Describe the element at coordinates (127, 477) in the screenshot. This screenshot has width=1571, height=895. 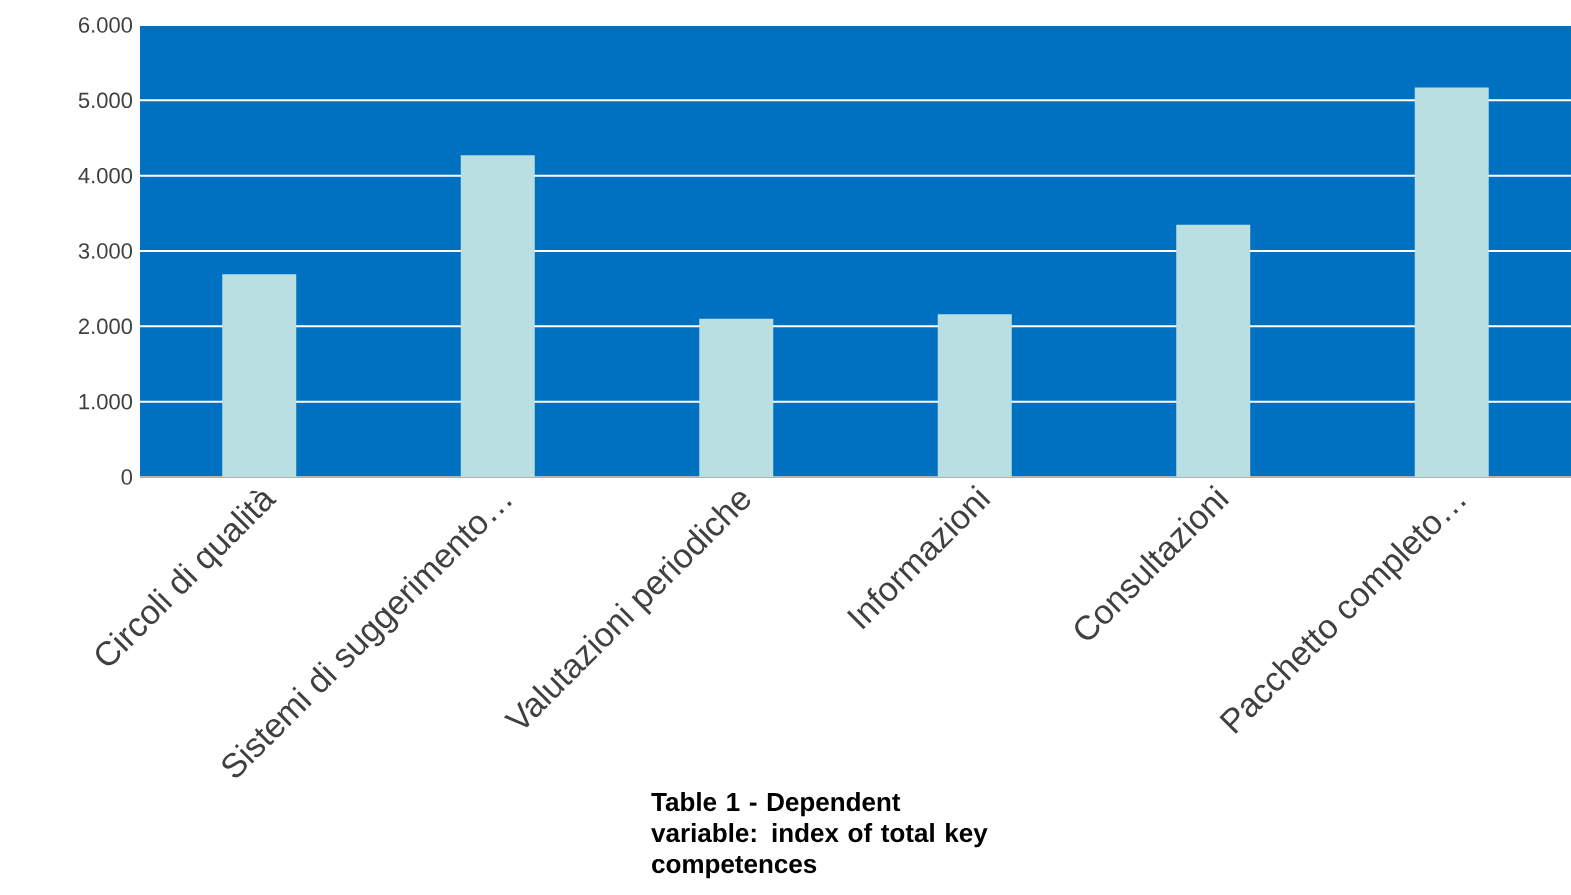
I see `y-tick-label: 0` at that location.